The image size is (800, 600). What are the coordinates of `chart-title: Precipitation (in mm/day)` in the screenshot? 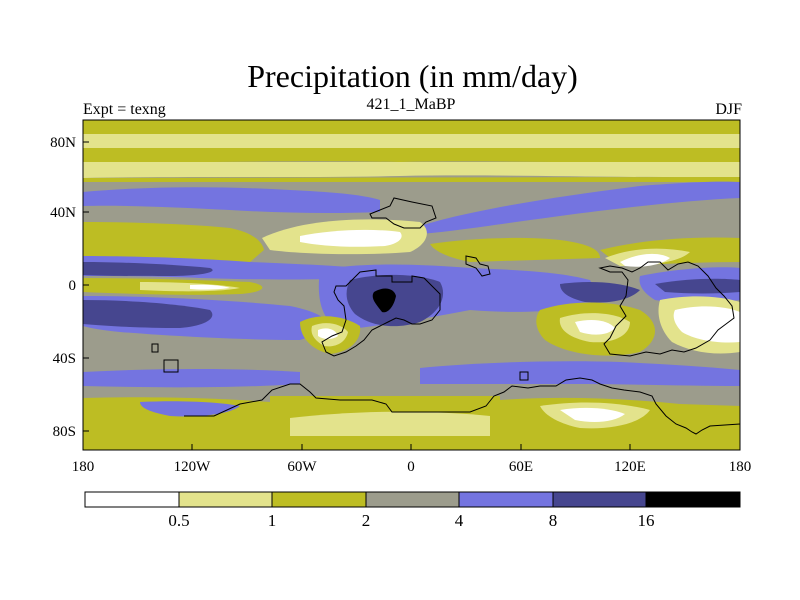 It's located at (412, 76).